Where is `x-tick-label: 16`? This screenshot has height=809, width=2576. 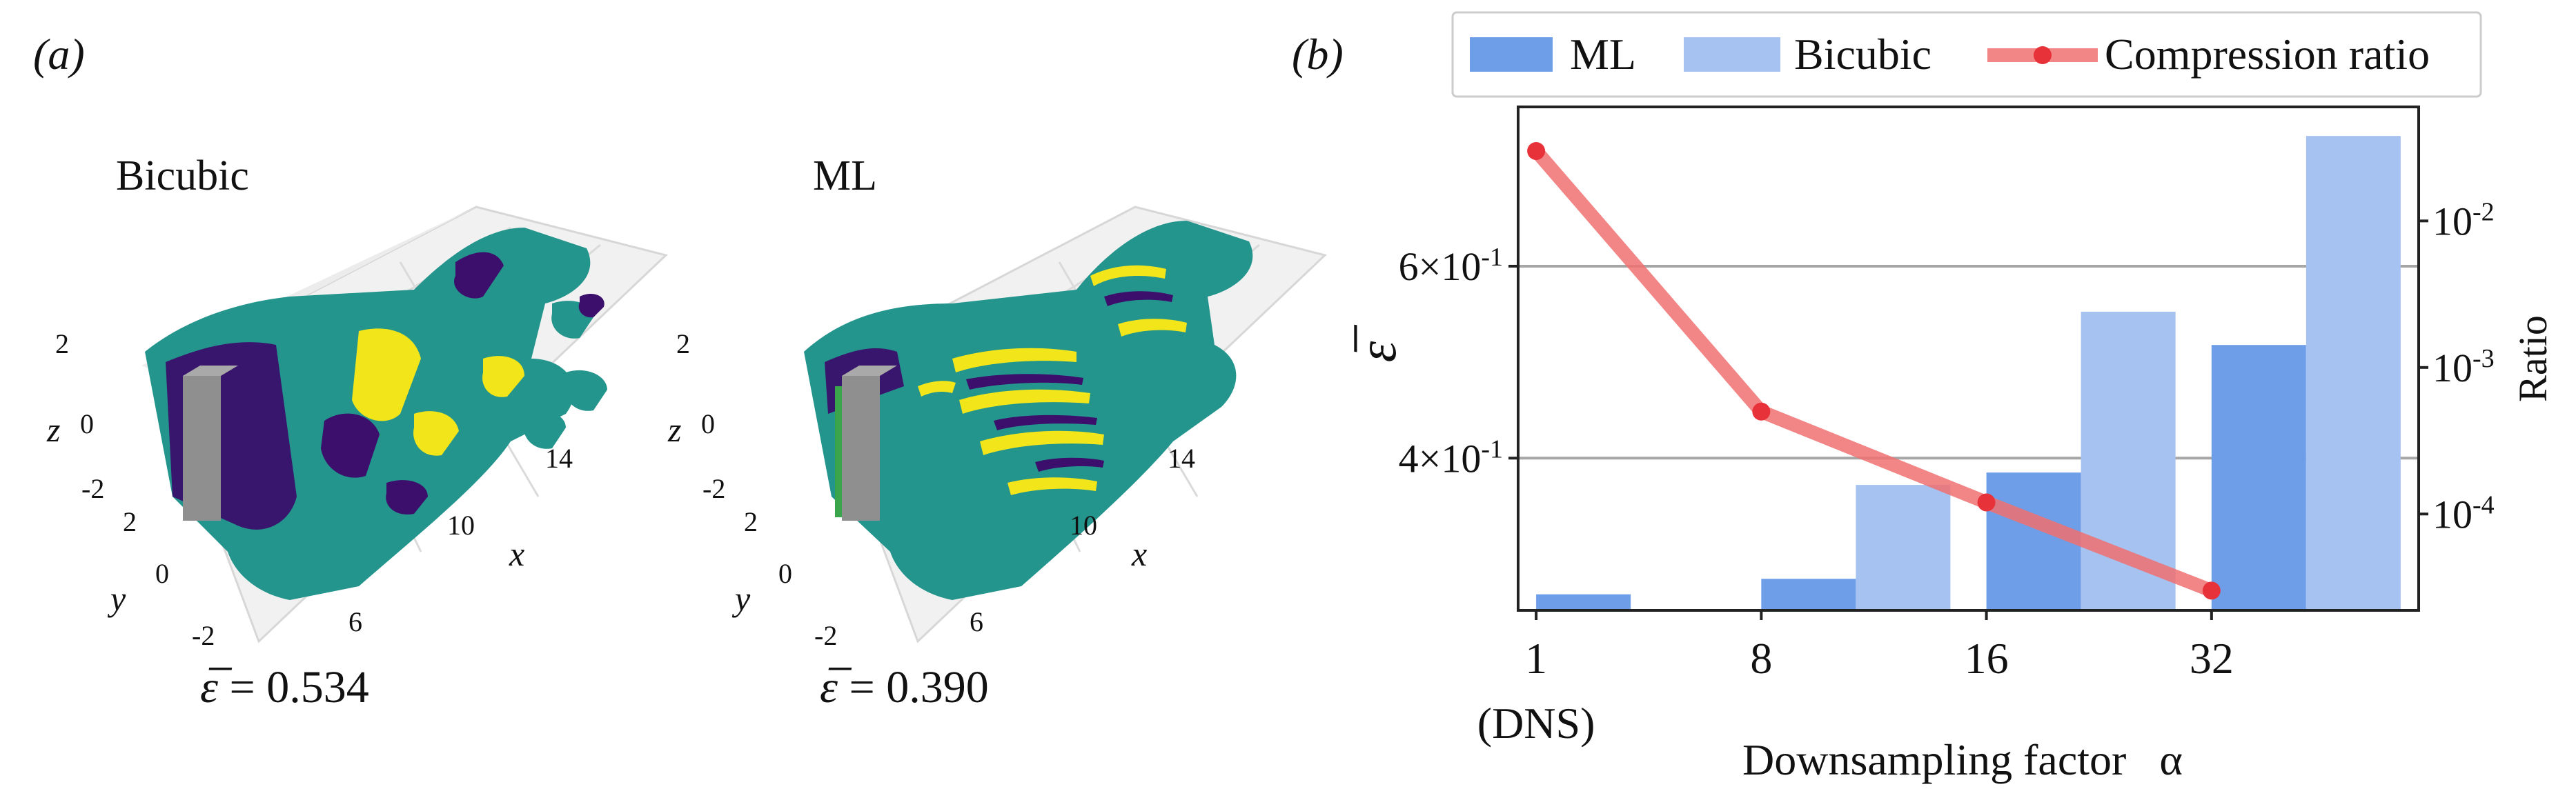
x-tick-label: 16 is located at coordinates (1987, 658).